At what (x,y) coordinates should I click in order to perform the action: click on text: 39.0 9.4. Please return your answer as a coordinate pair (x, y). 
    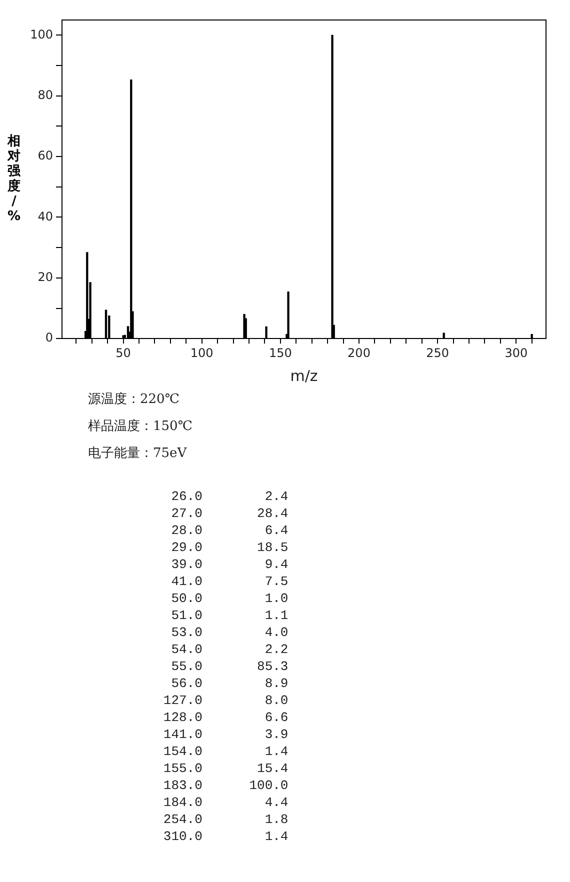
    Looking at the image, I should click on (230, 565).